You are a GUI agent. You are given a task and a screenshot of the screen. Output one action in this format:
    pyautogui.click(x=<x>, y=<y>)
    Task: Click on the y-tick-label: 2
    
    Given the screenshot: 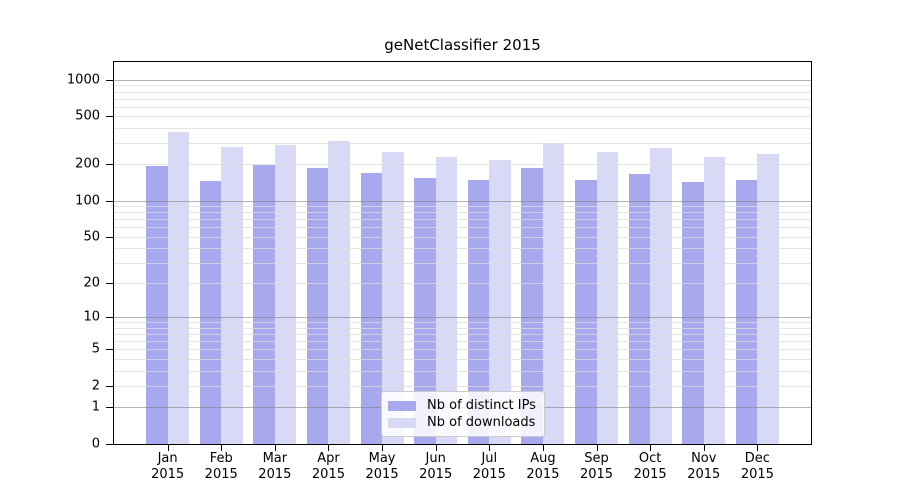 What is the action you would take?
    pyautogui.click(x=95, y=386)
    